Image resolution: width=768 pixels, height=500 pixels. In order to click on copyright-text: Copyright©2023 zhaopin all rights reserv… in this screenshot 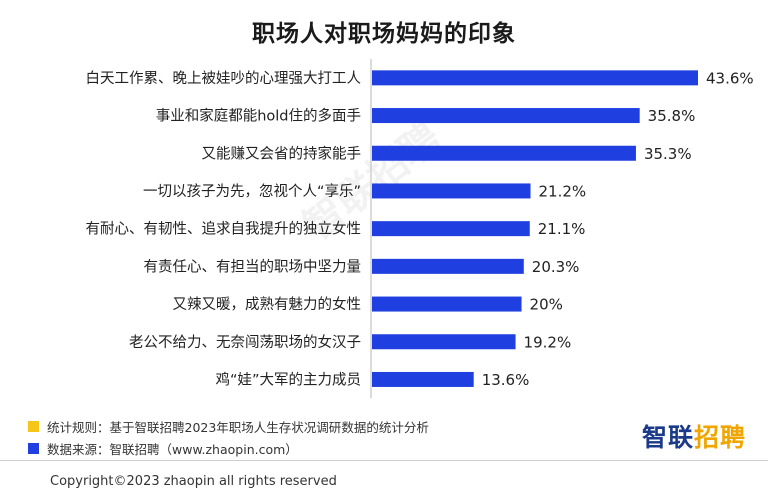, I will do `click(193, 481)`.